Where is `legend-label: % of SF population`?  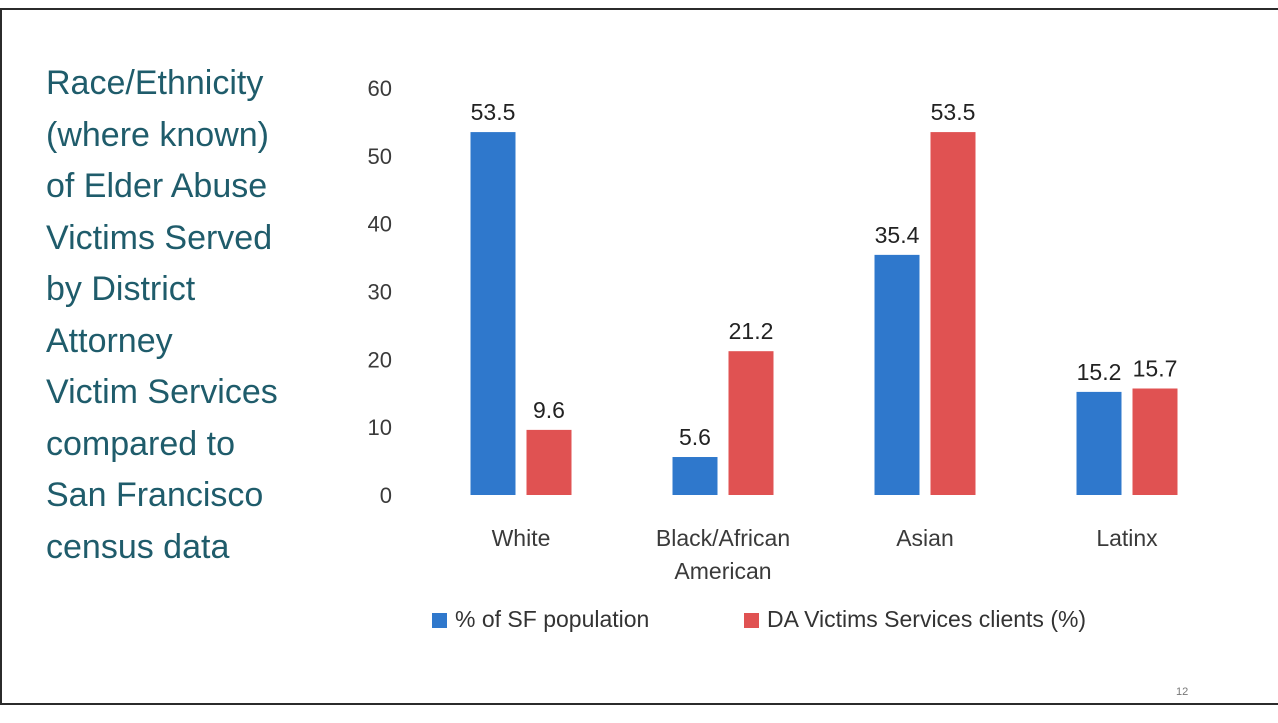
legend-label: % of SF population is located at coordinates (552, 619).